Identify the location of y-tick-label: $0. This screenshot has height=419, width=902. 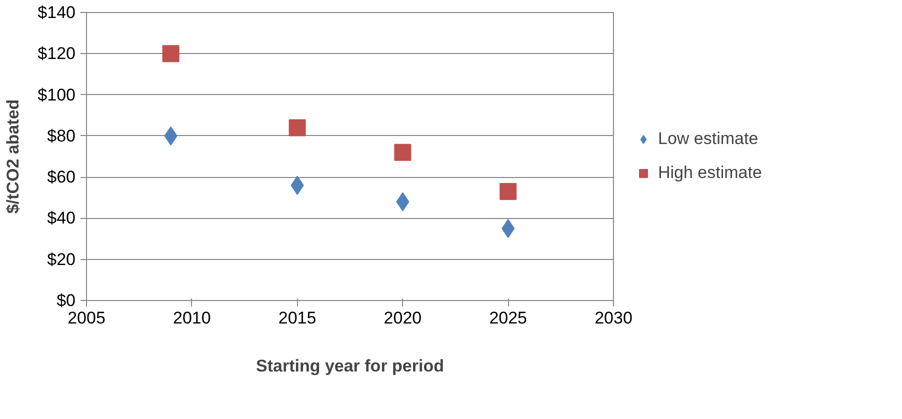
(66, 300).